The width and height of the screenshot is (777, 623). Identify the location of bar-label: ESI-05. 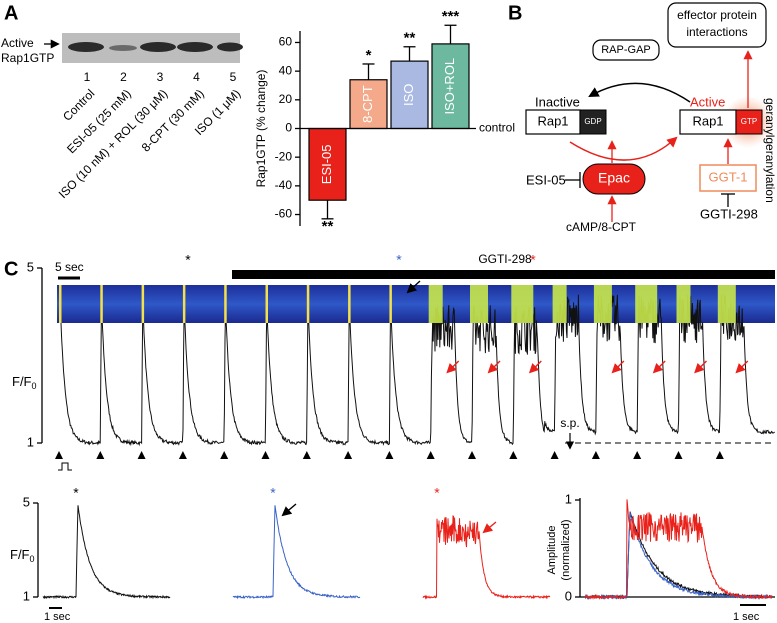
(326, 164).